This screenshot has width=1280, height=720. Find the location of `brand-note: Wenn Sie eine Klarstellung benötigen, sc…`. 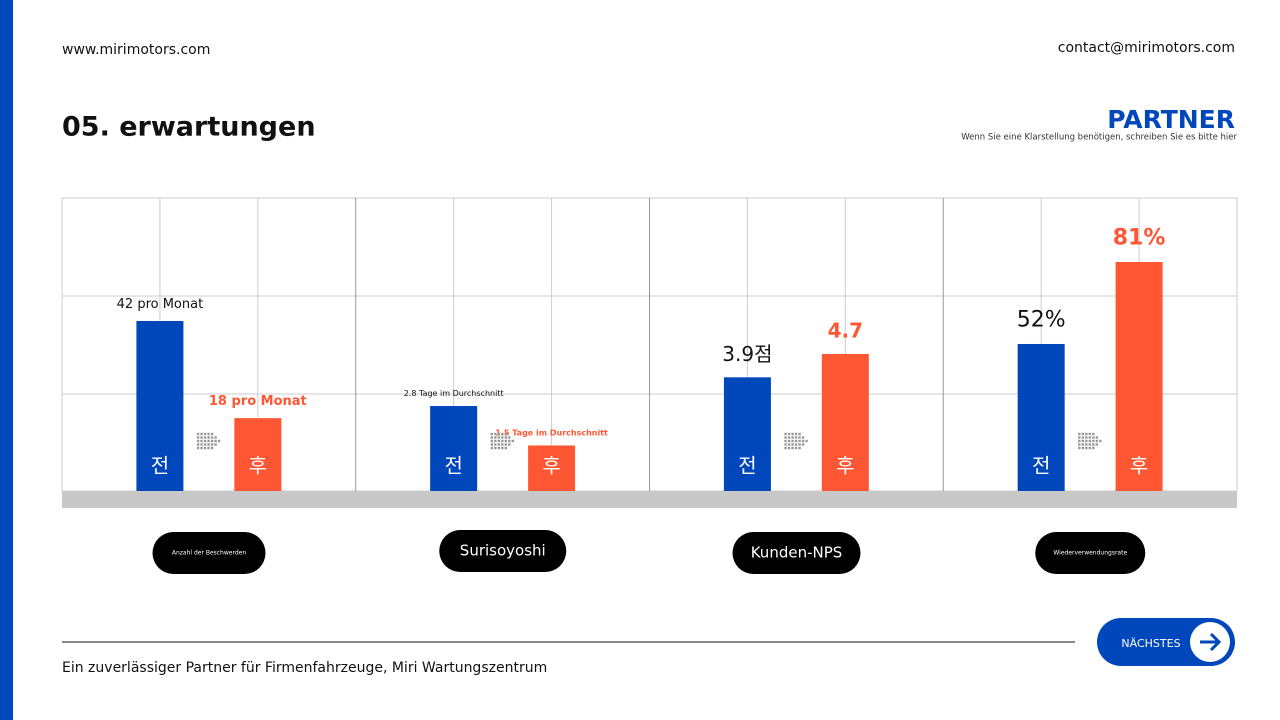

brand-note: Wenn Sie eine Klarstellung benötigen, sc… is located at coordinates (1099, 138).